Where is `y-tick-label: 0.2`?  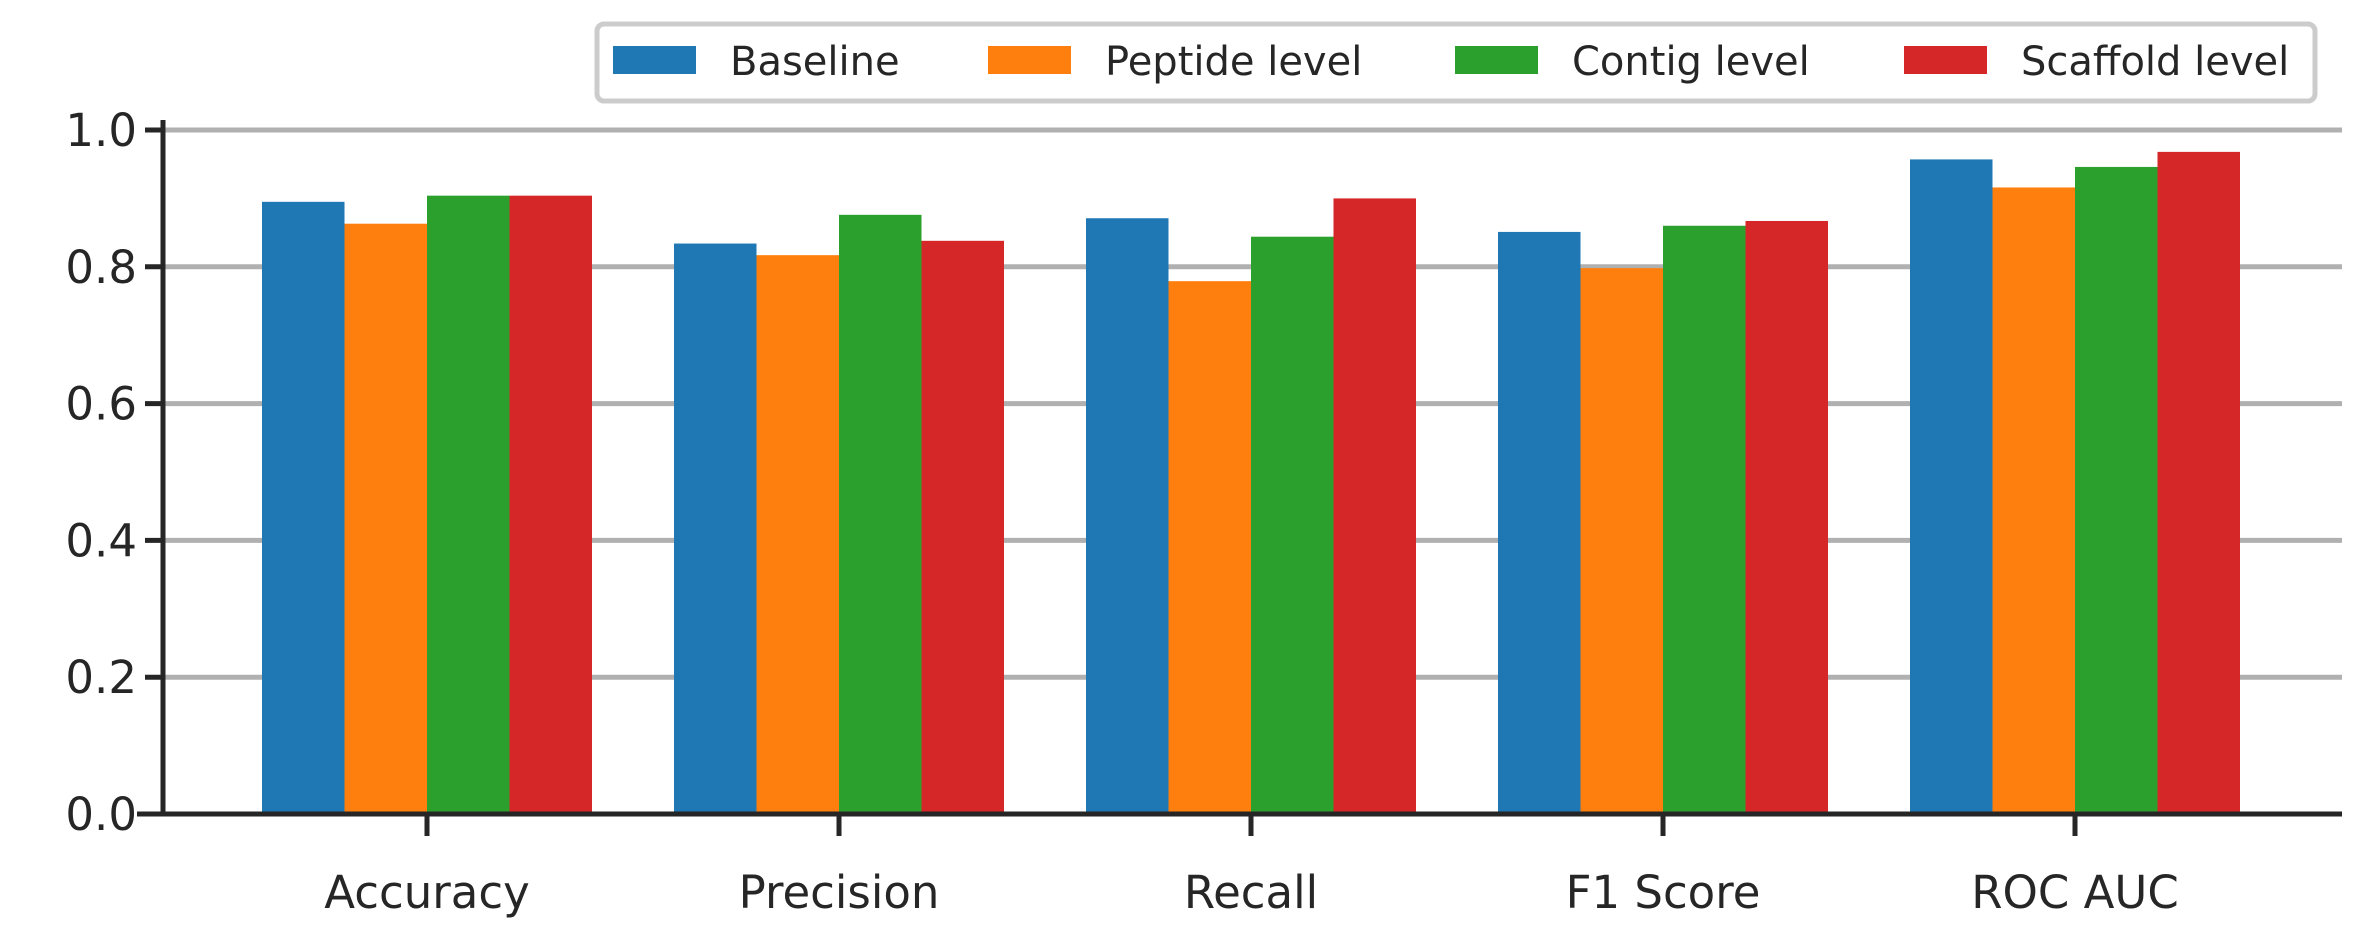 y-tick-label: 0.2 is located at coordinates (101, 677).